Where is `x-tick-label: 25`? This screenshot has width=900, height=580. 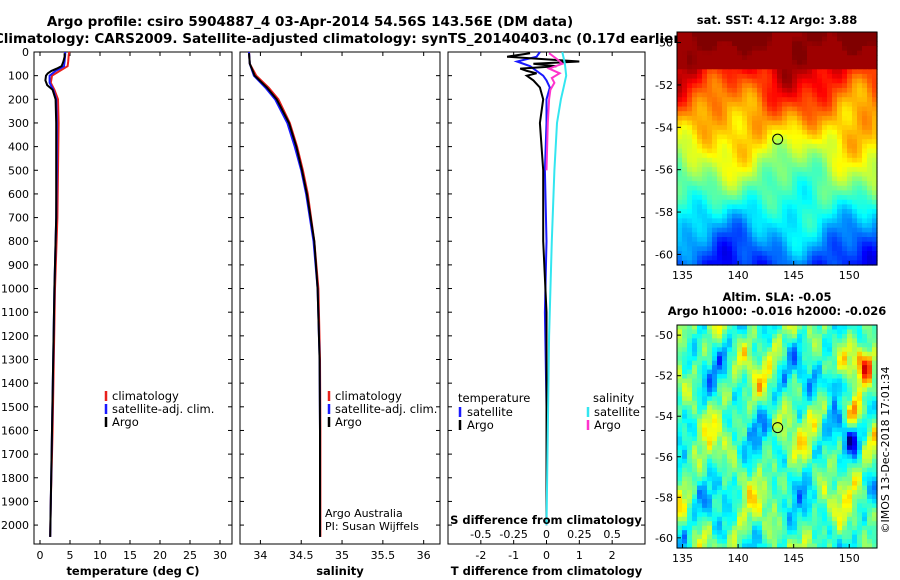 x-tick-label: 25 is located at coordinates (190, 555).